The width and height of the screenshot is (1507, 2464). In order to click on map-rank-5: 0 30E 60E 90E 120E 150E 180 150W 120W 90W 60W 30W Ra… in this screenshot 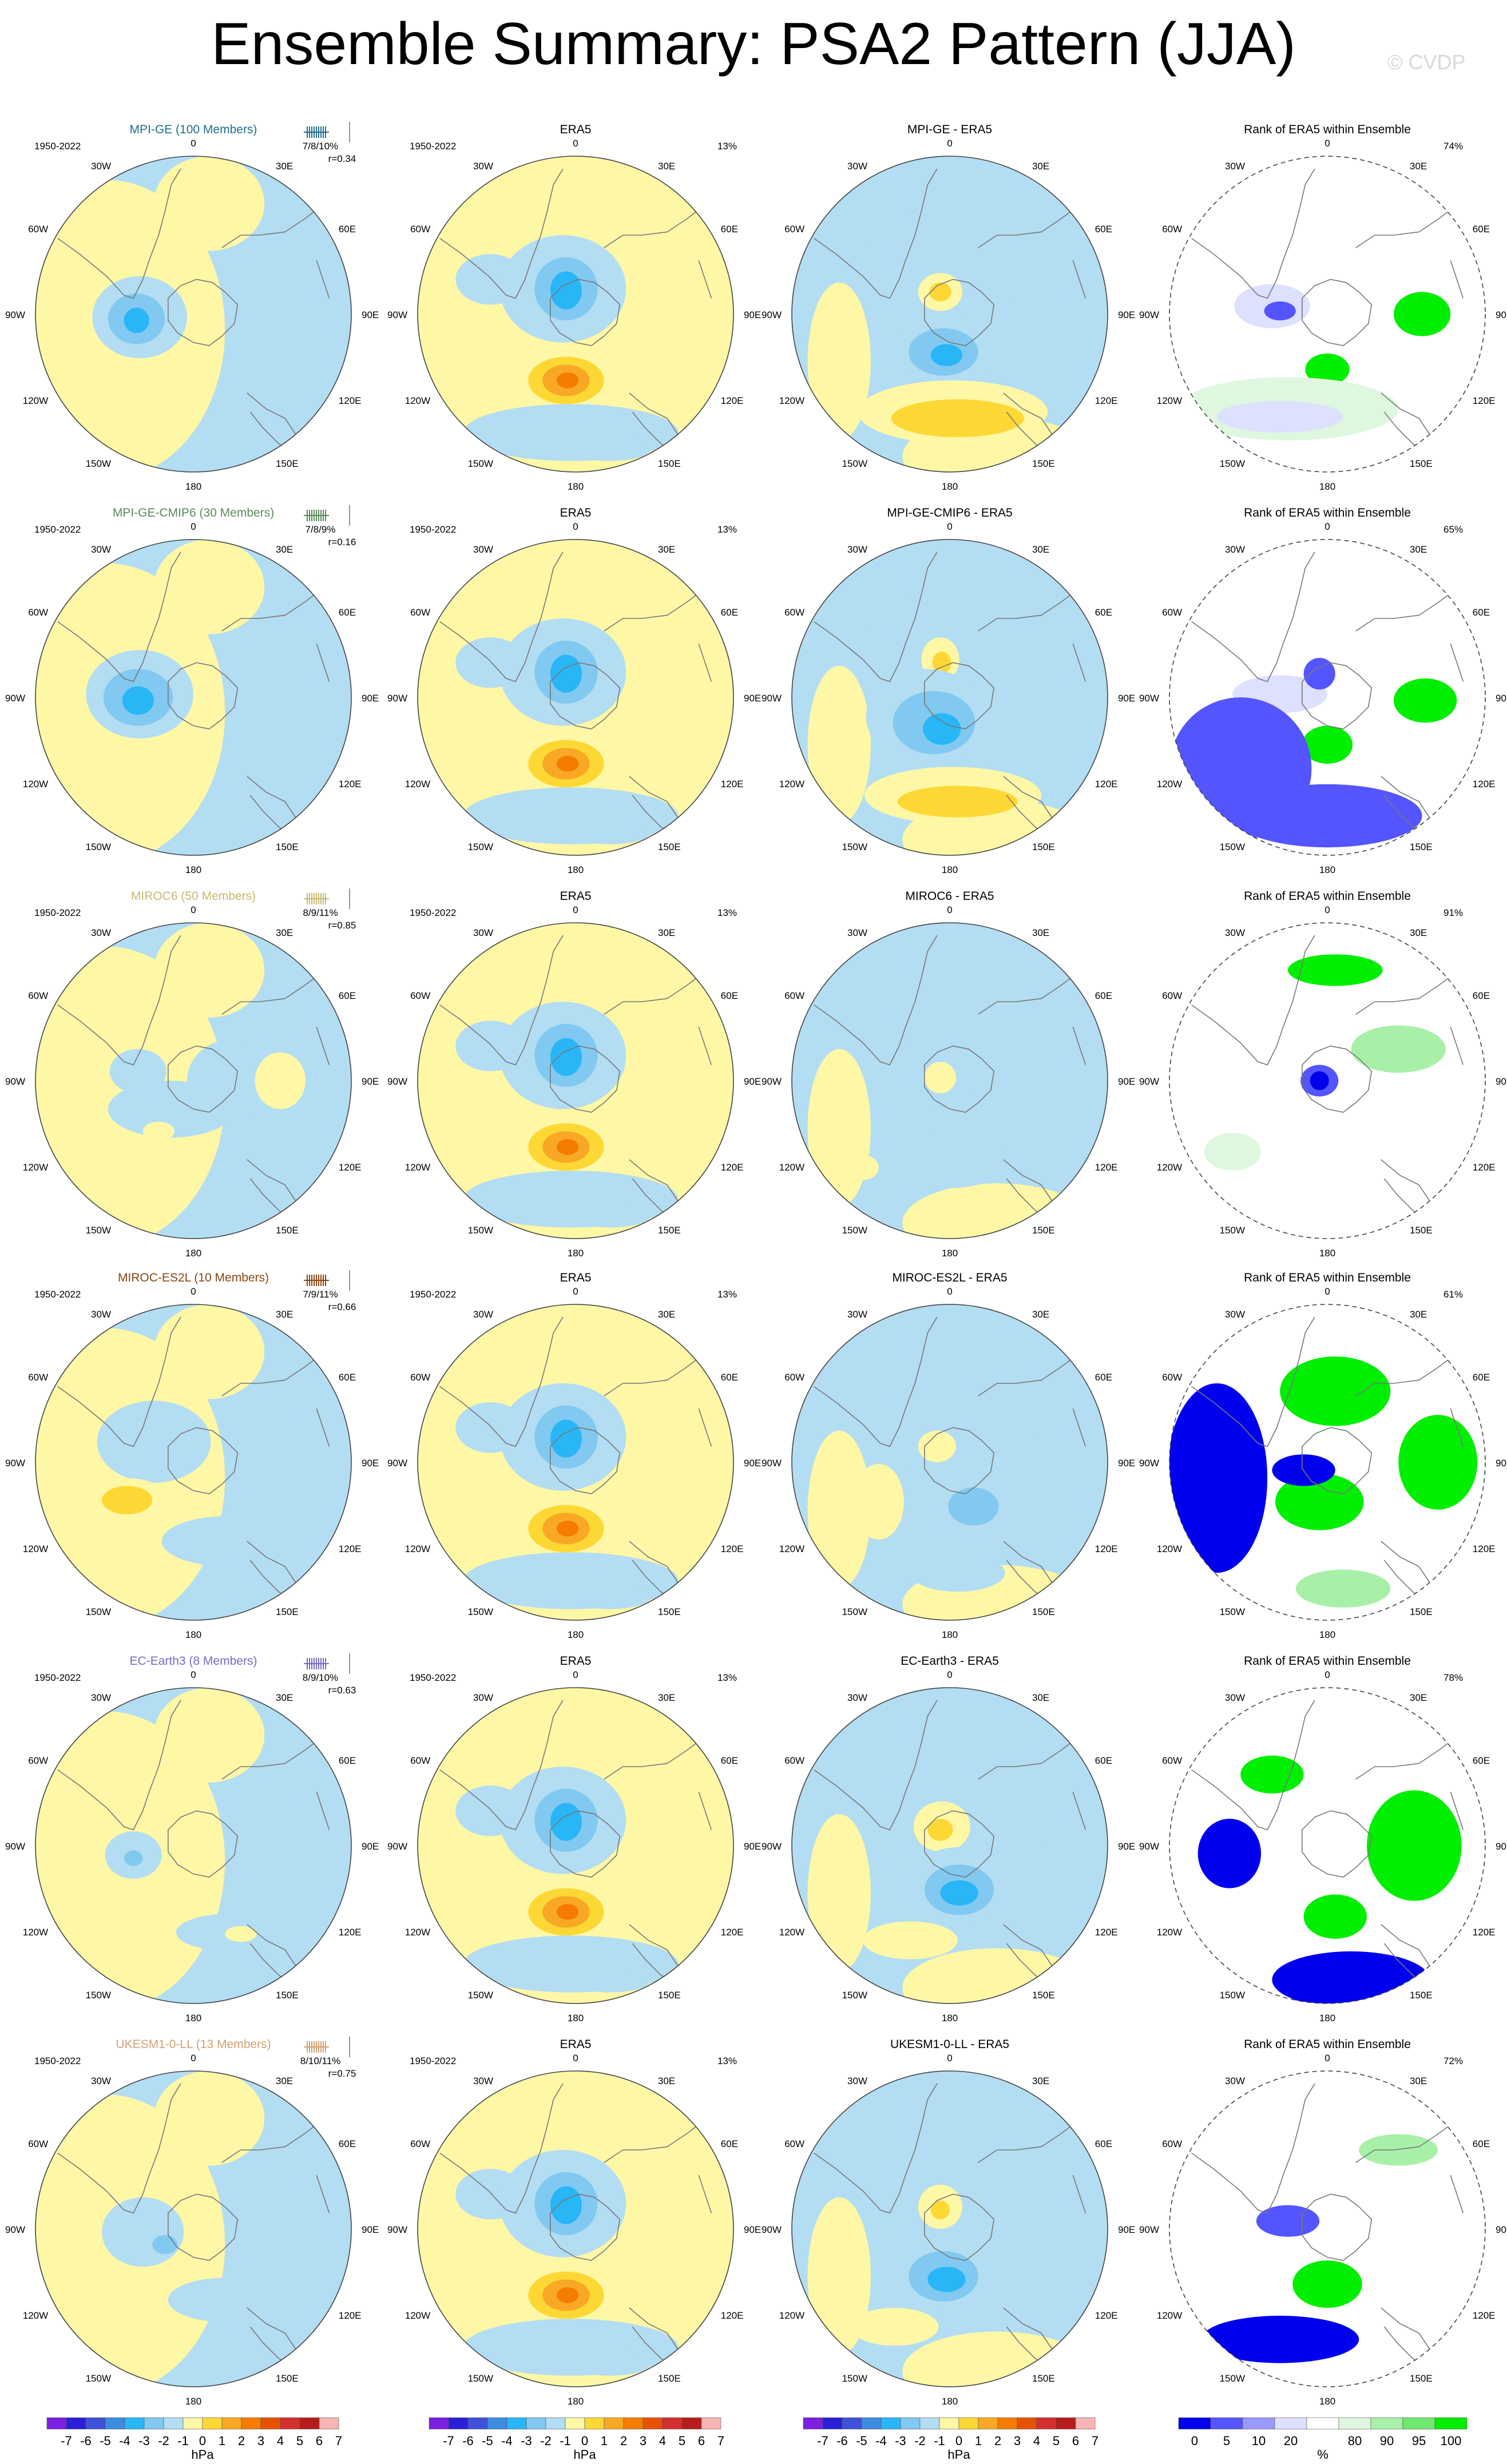, I will do `click(1323, 2222)`.